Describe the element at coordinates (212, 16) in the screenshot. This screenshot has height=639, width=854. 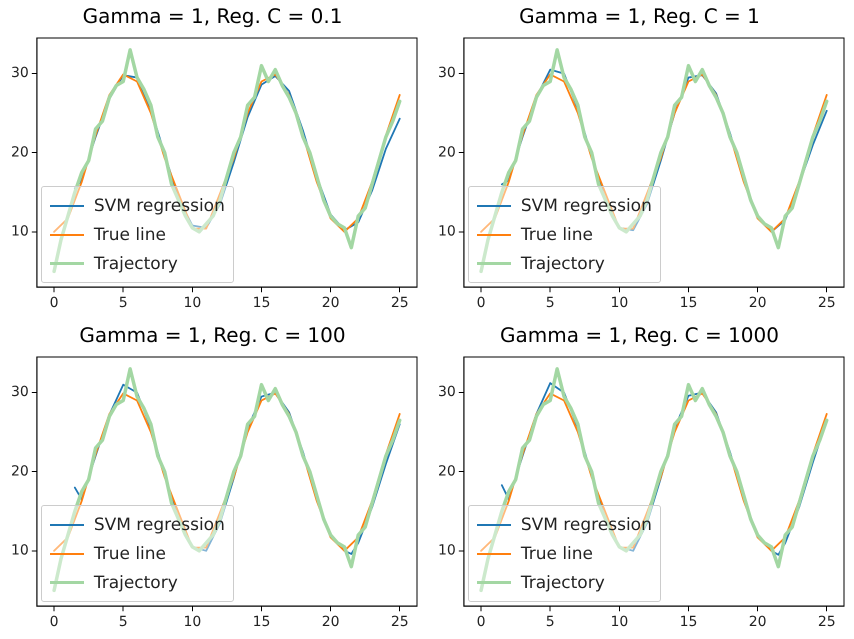
I see `chart-title: Gamma = 1, Reg. C = 0.1` at that location.